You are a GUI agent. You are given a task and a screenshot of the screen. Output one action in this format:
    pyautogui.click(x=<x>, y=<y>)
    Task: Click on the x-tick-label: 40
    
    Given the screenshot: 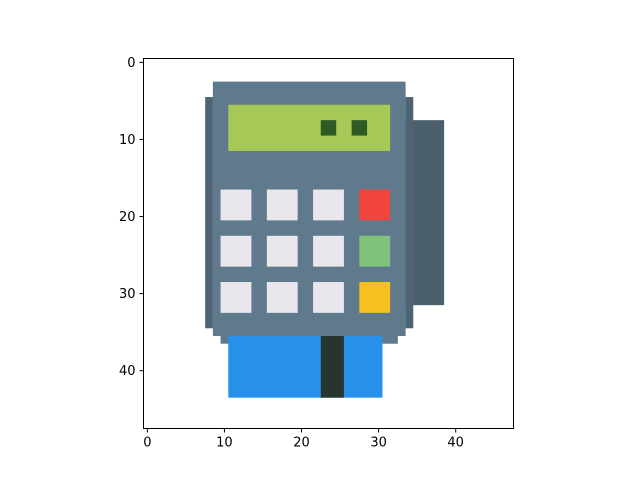 What is the action you would take?
    pyautogui.click(x=455, y=443)
    